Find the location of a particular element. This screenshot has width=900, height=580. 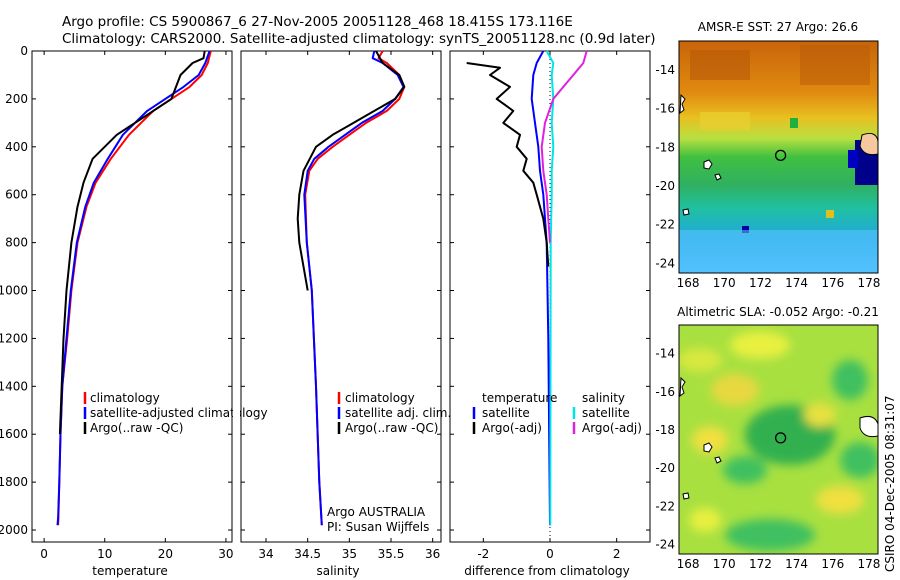

x-tick-label: 35.5 is located at coordinates (391, 554).